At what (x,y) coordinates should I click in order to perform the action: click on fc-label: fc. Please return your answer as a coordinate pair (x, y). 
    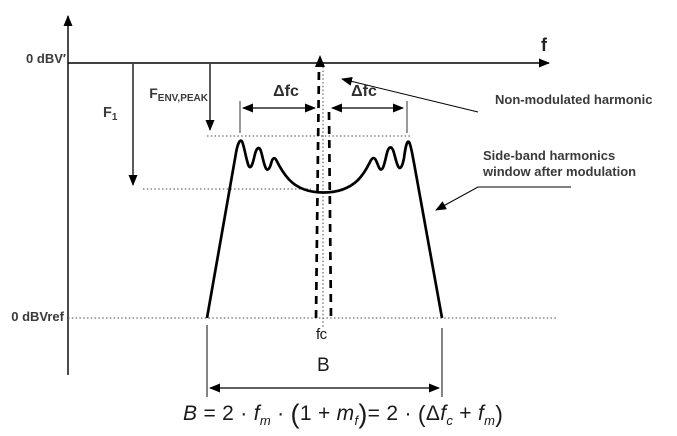
    Looking at the image, I should click on (321, 334).